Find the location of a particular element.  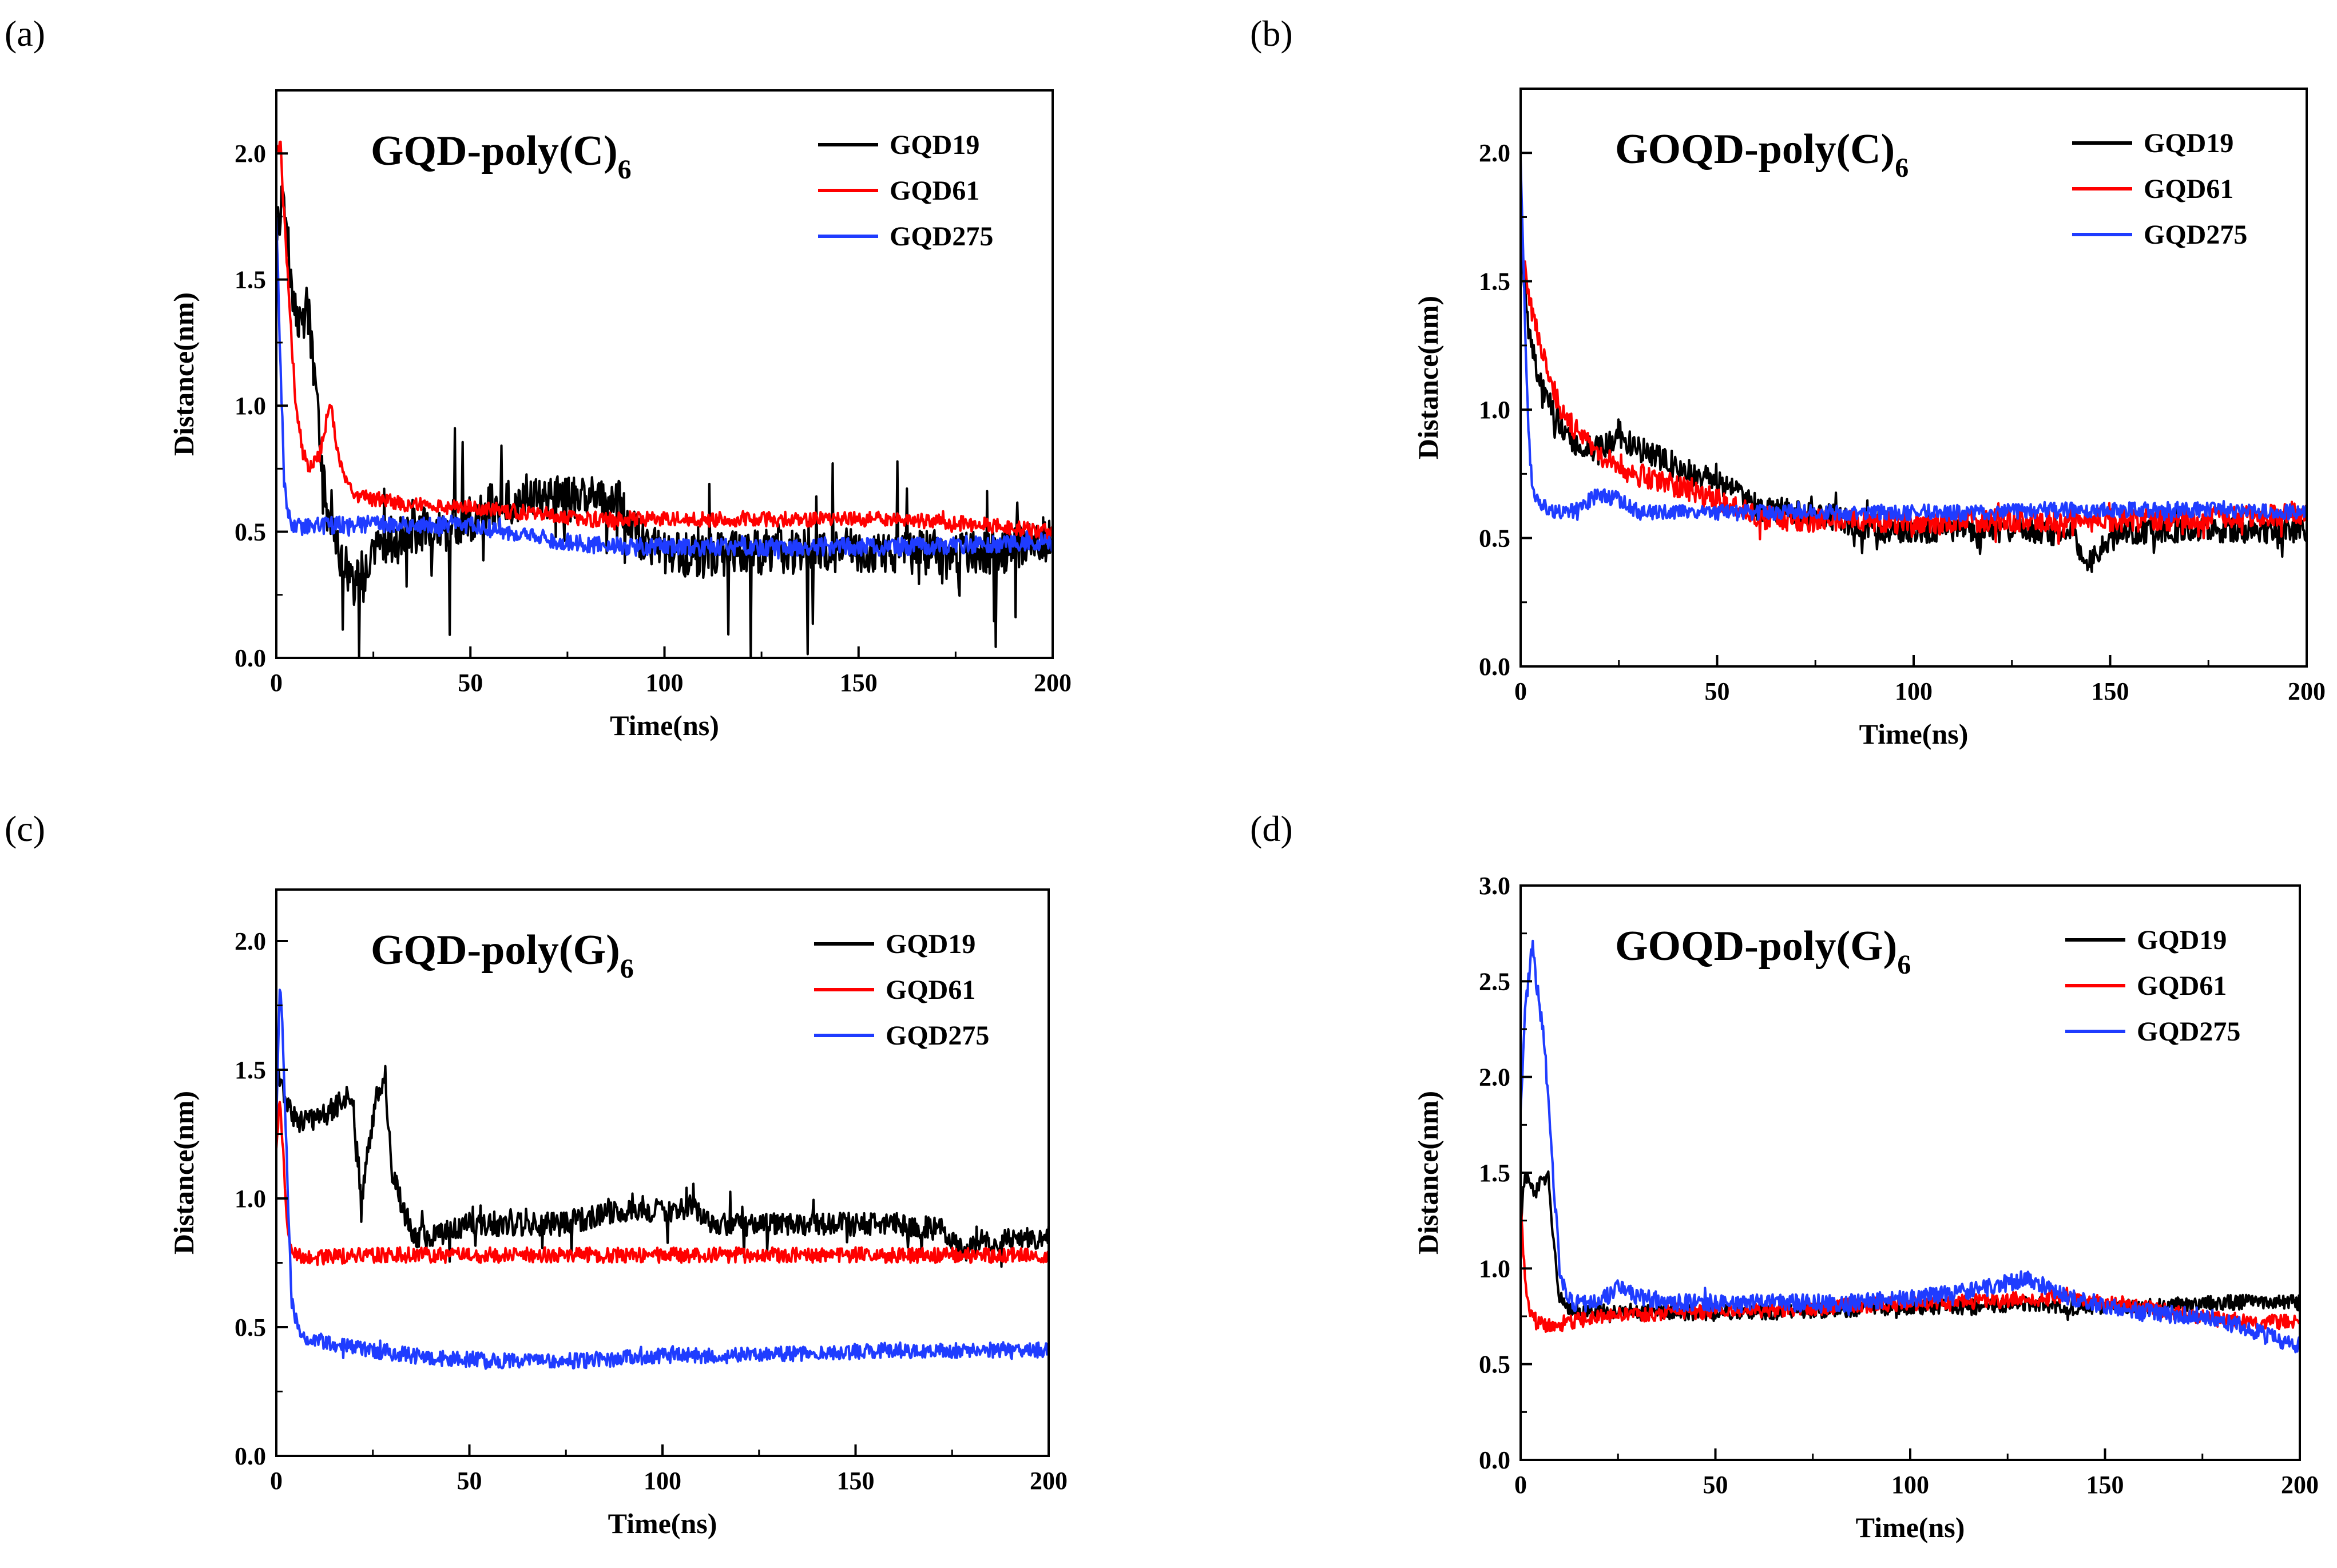

chart-title: GQD-poly(C)6 is located at coordinates (501, 156).